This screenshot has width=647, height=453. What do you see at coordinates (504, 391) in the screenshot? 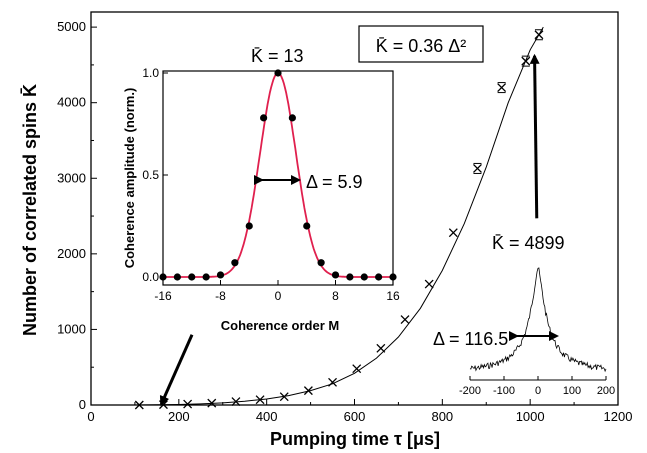
I see `inset2-x-tick-label: -100` at bounding box center [504, 391].